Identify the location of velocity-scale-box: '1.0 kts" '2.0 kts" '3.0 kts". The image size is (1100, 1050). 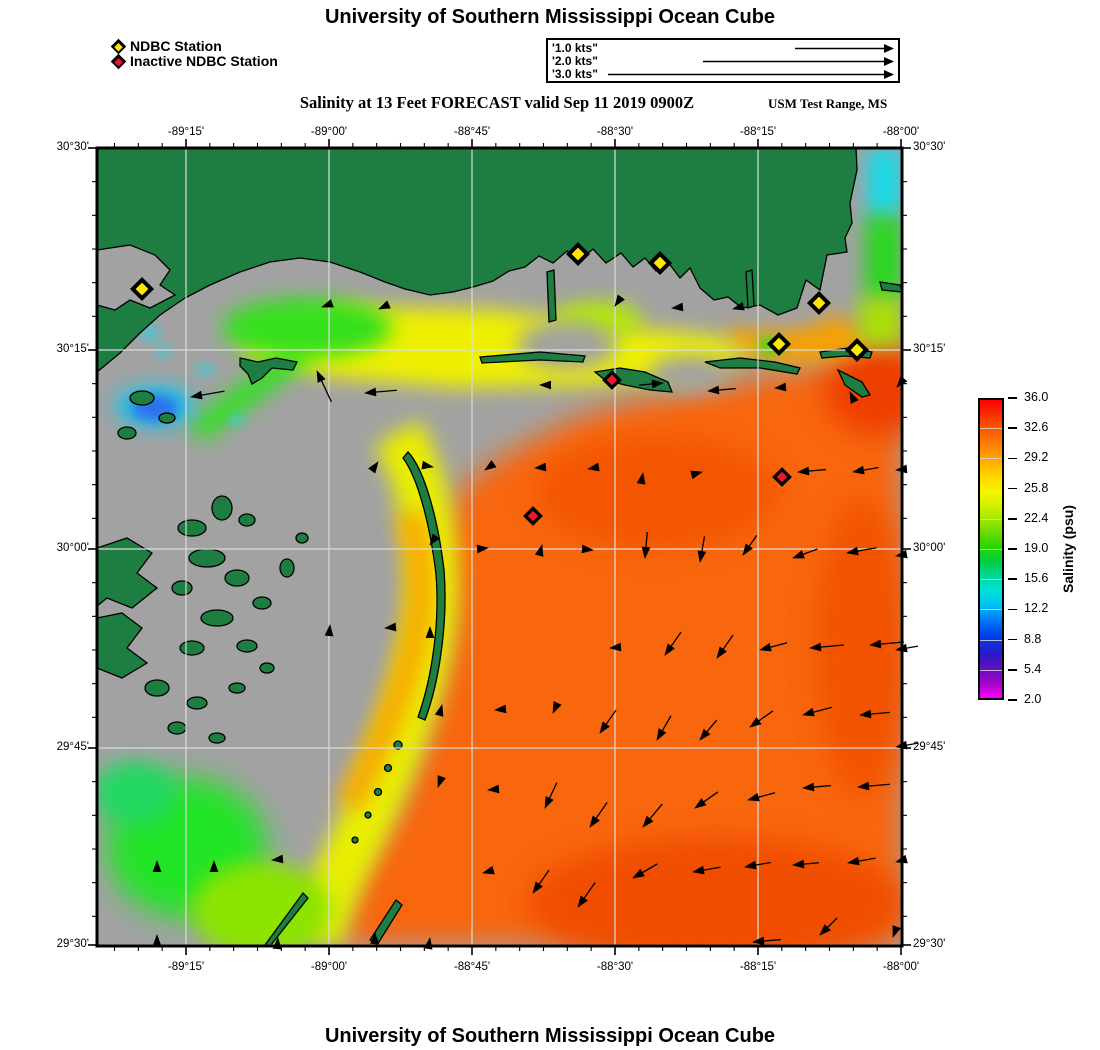
(723, 60).